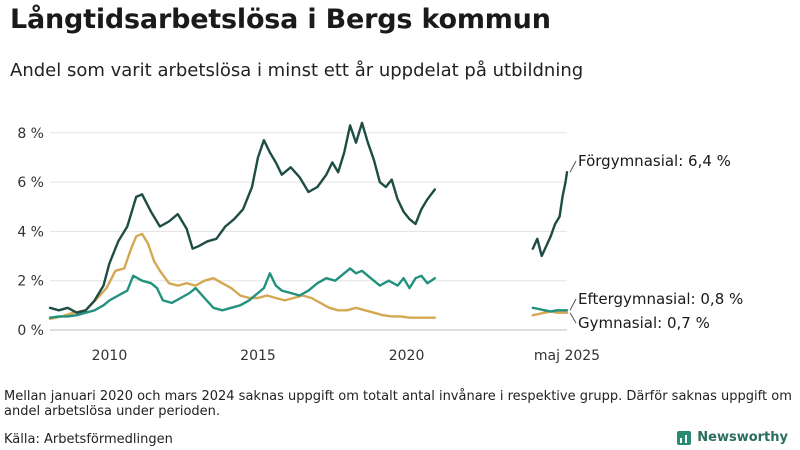 Image resolution: width=800 pixels, height=450 pixels. Describe the element at coordinates (742, 437) in the screenshot. I see `brand-label: Newsworthy` at that location.